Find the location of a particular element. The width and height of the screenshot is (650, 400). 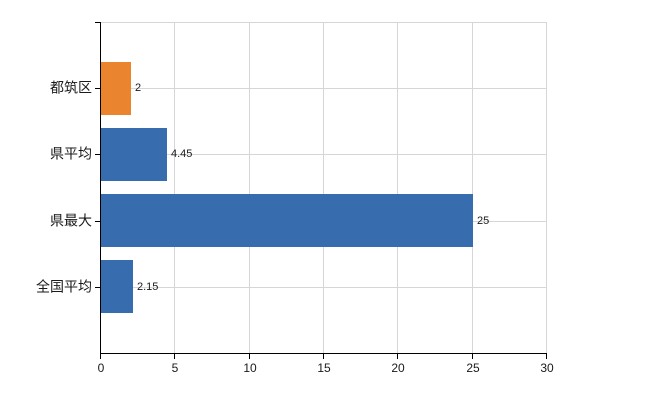

bar-value-label: 25 is located at coordinates (483, 220).